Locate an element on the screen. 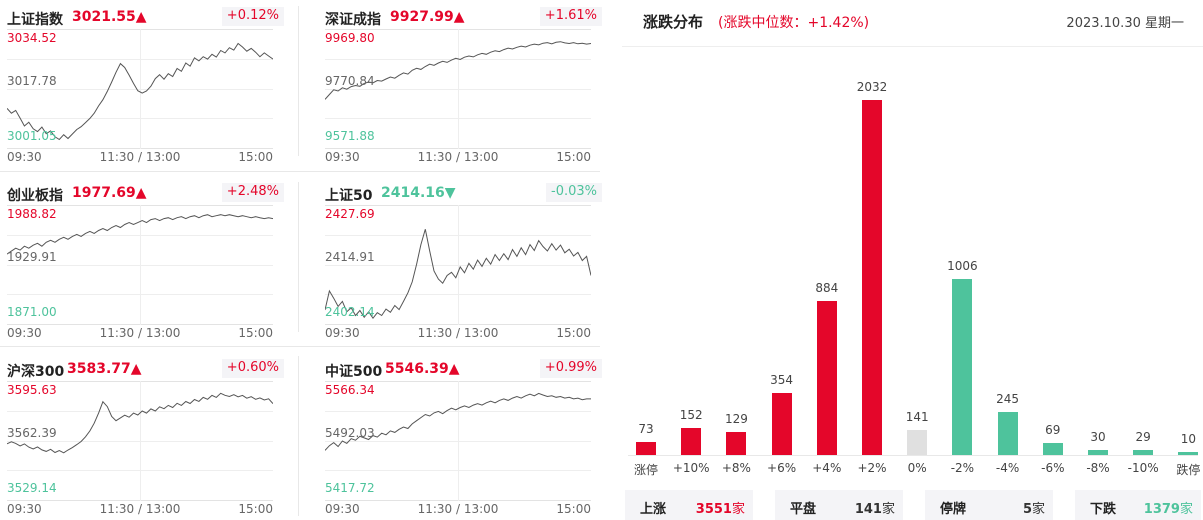 The width and height of the screenshot is (1203, 520). price-axis-low: 3001.05 is located at coordinates (32, 136).